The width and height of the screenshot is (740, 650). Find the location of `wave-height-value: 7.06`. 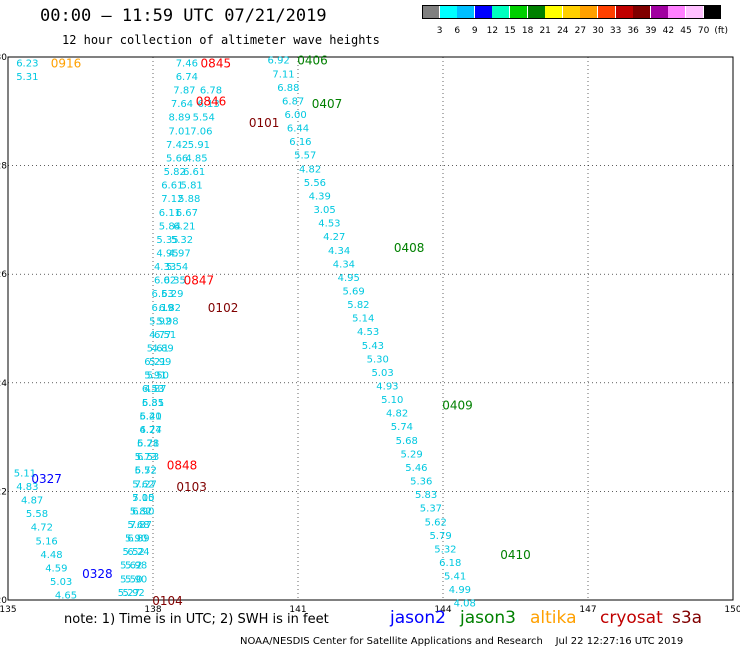

wave-height-value: 7.06 is located at coordinates (201, 131).